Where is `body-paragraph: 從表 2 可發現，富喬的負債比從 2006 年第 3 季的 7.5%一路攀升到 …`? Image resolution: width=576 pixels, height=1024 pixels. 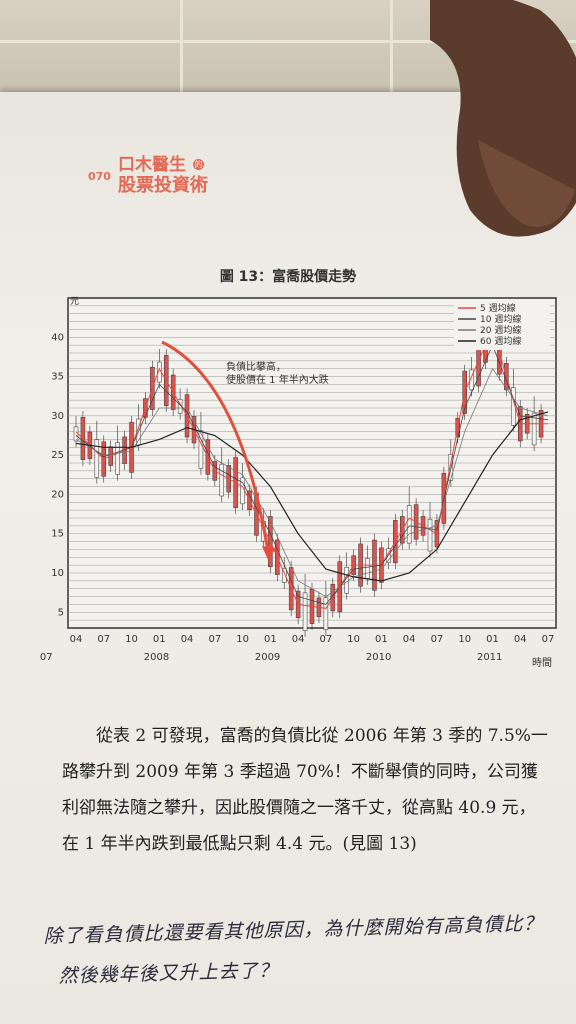 body-paragraph: 從表 2 可發現，富喬的負債比從 2006 年第 3 季的 7.5%一路攀升到 … is located at coordinates (305, 790).